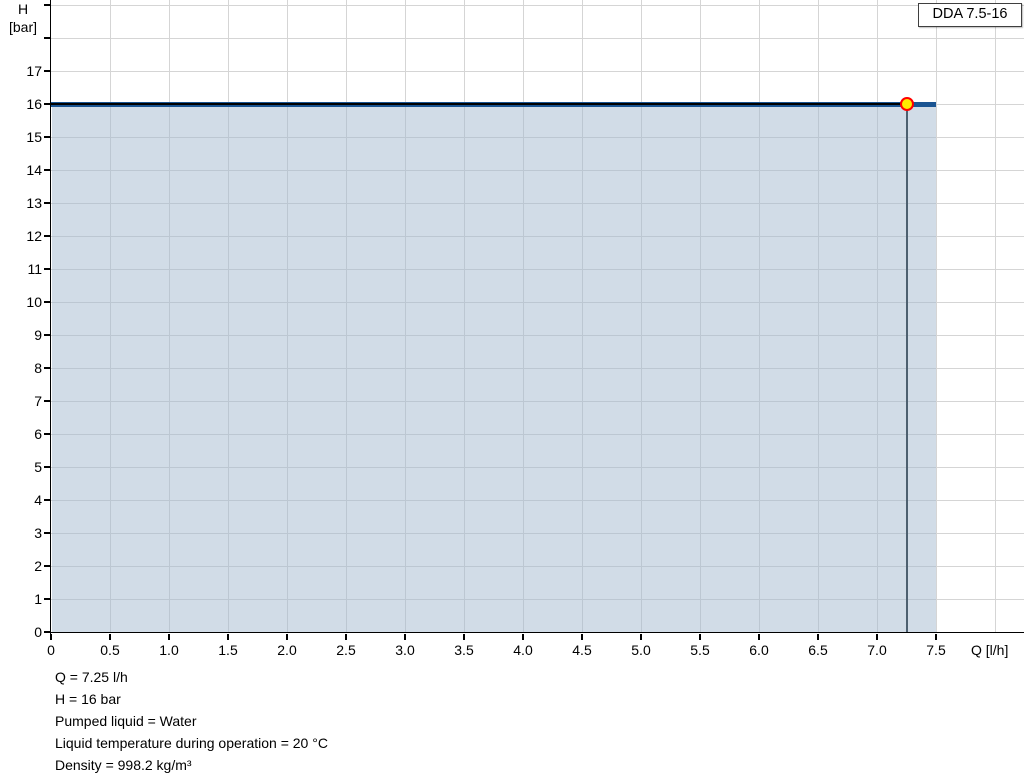 The height and width of the screenshot is (781, 1024). I want to click on info-line-liquid: Pumped liquid = Water, so click(126, 721).